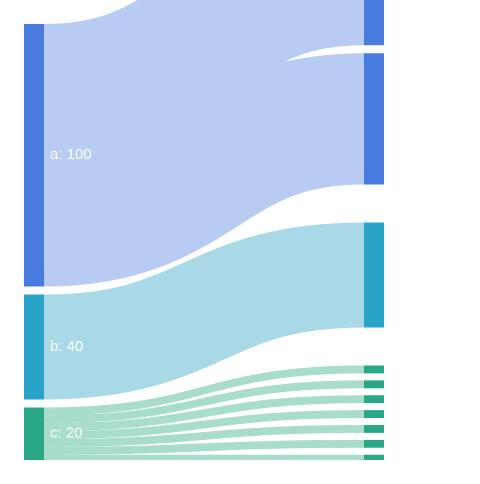 Image resolution: width=480 pixels, height=484 pixels. I want to click on sankey-node-c4, so click(374, 414).